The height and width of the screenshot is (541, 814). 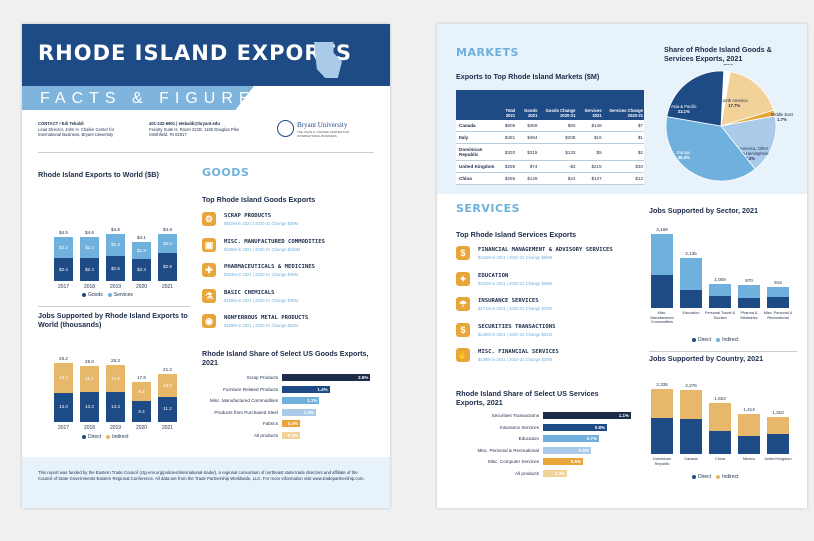 I want to click on value-label: 10.0, so click(x=167, y=385).